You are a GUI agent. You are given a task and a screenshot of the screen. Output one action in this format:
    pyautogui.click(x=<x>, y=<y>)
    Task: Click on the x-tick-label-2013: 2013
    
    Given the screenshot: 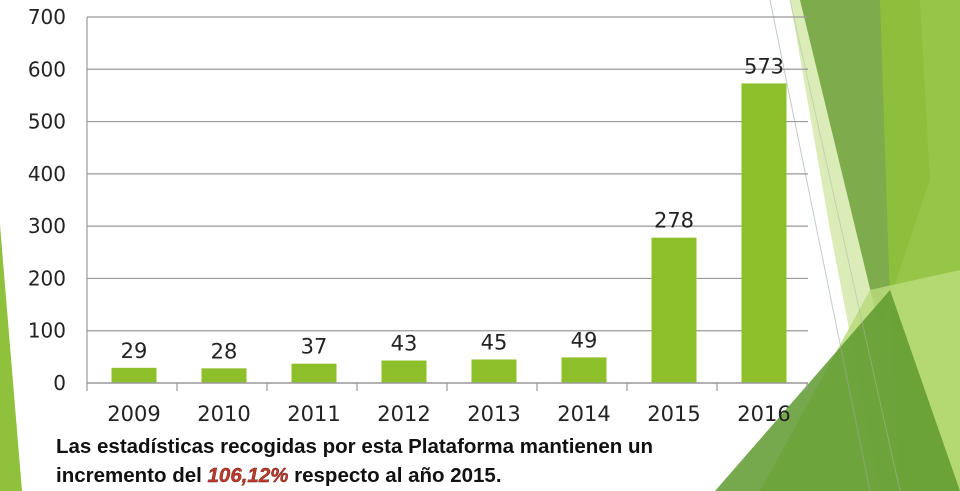 What is the action you would take?
    pyautogui.click(x=493, y=414)
    